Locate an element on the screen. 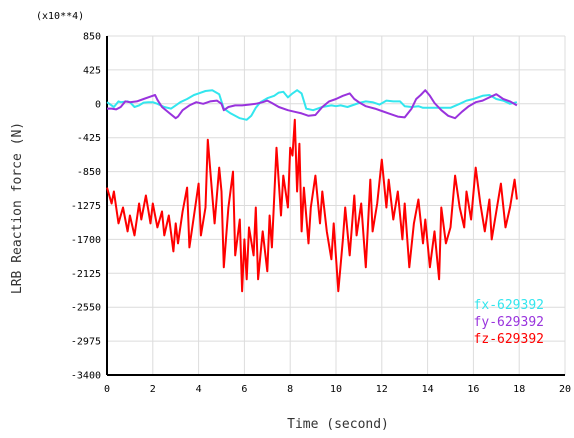 The image size is (574, 438). y-tick-label: 850 is located at coordinates (92, 37).